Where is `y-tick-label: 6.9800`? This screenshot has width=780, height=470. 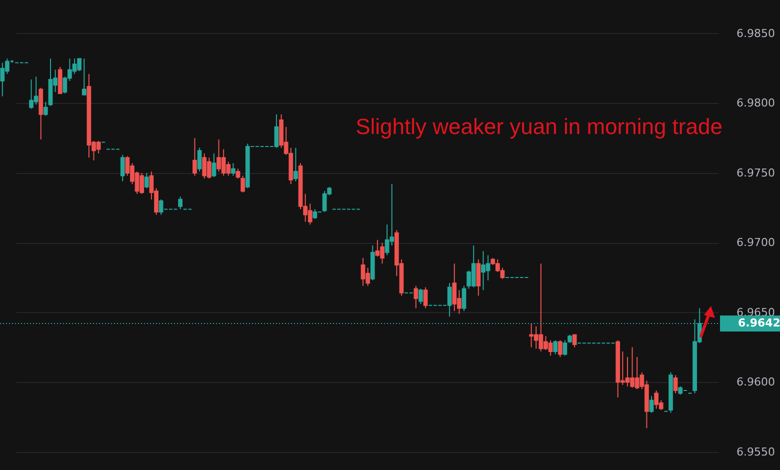 y-tick-label: 6.9800 is located at coordinates (755, 103).